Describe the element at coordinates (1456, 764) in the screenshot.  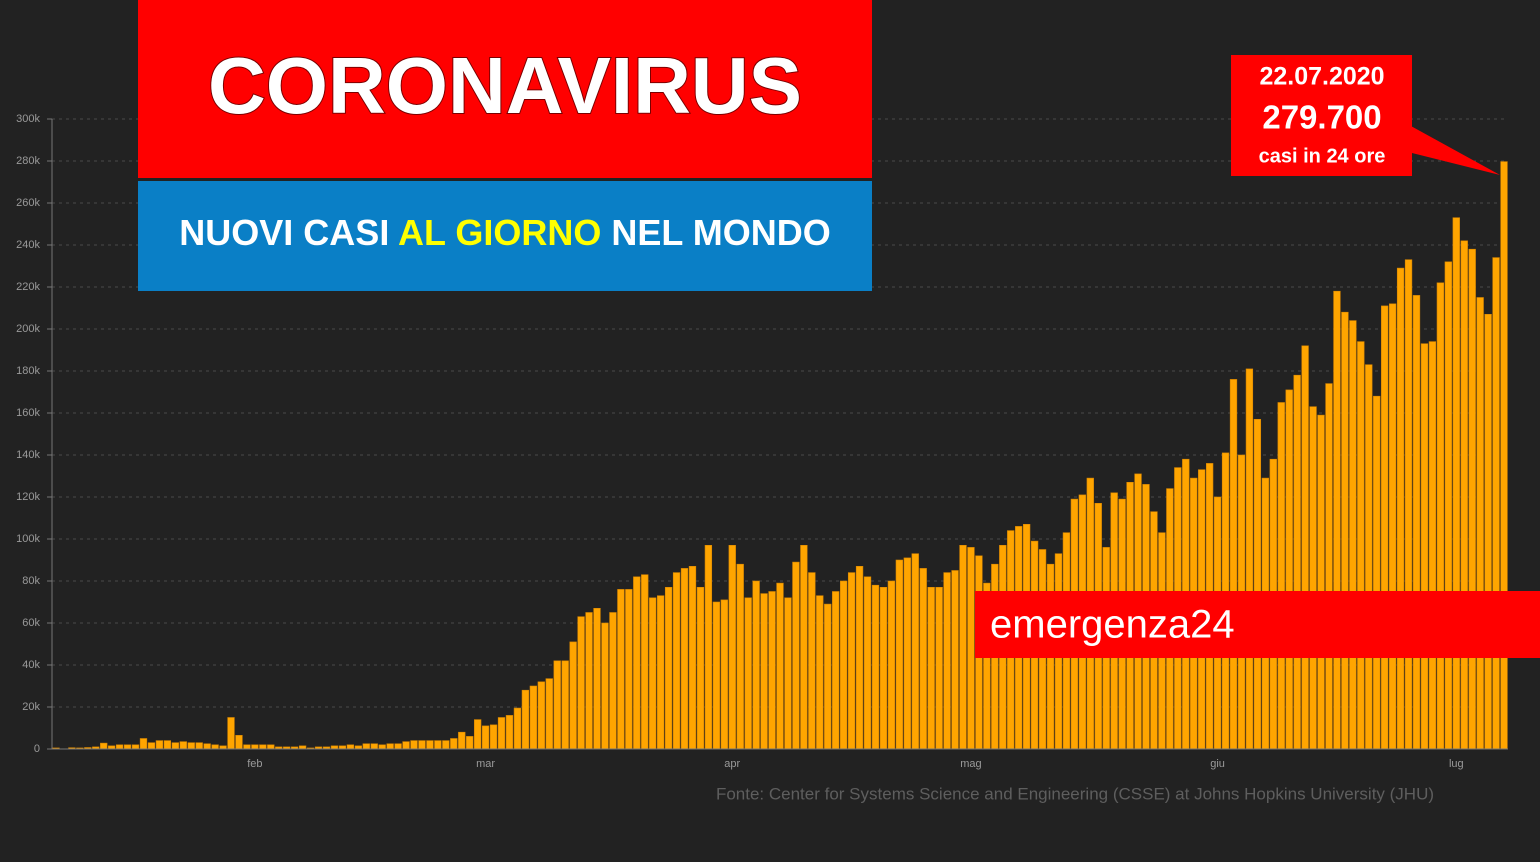
I see `x-tick-label: lug` at that location.